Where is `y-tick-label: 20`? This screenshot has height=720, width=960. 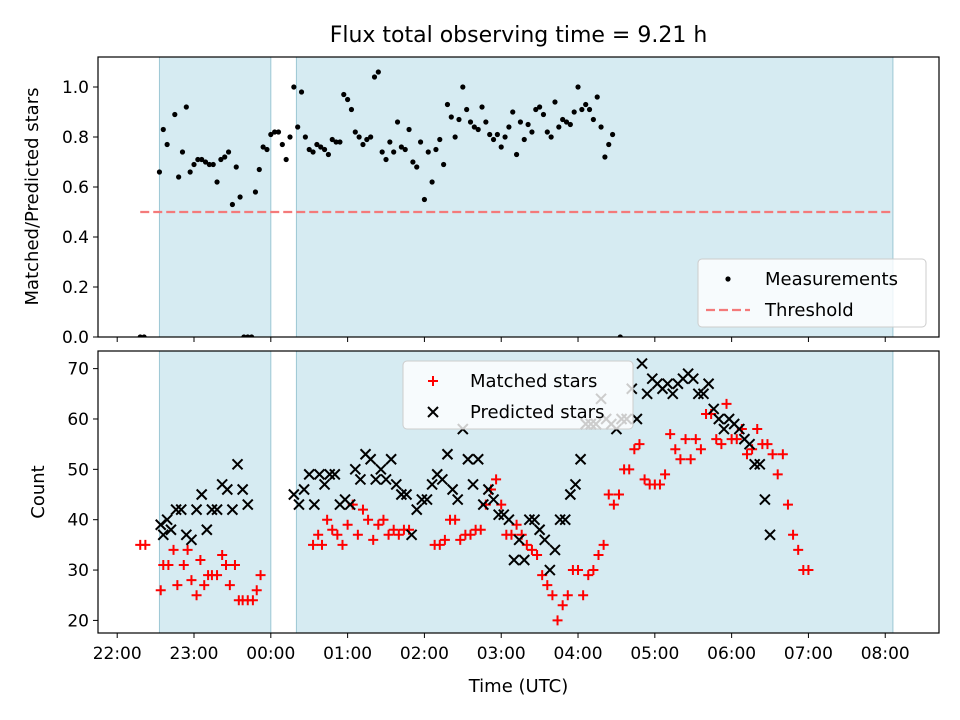 y-tick-label: 20 is located at coordinates (78, 621).